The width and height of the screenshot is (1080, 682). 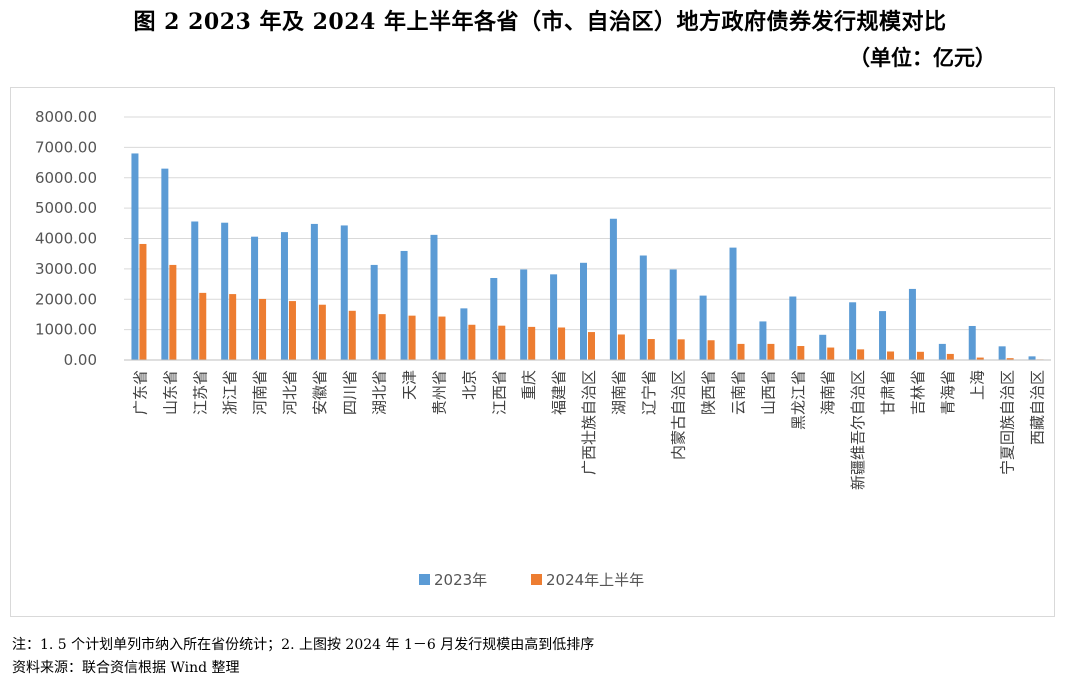 I want to click on source-note: 资料来源：联合资信根据 Wind 整理, so click(x=126, y=668).